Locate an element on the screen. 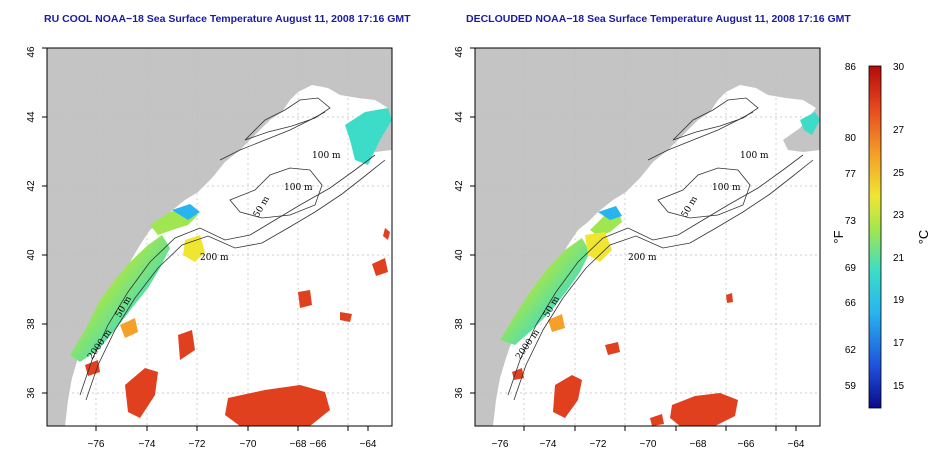  celsius-tick: 15 is located at coordinates (899, 386).